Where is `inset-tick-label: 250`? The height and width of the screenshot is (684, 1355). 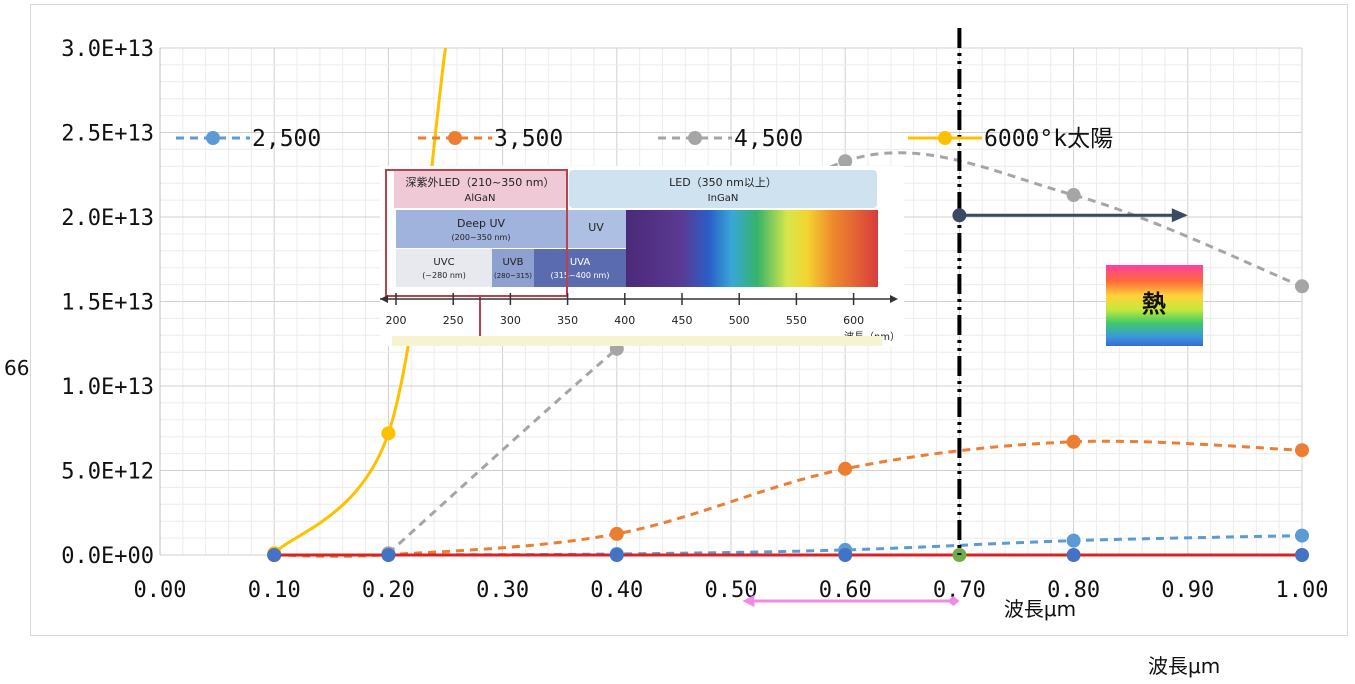
inset-tick-label: 250 is located at coordinates (453, 320).